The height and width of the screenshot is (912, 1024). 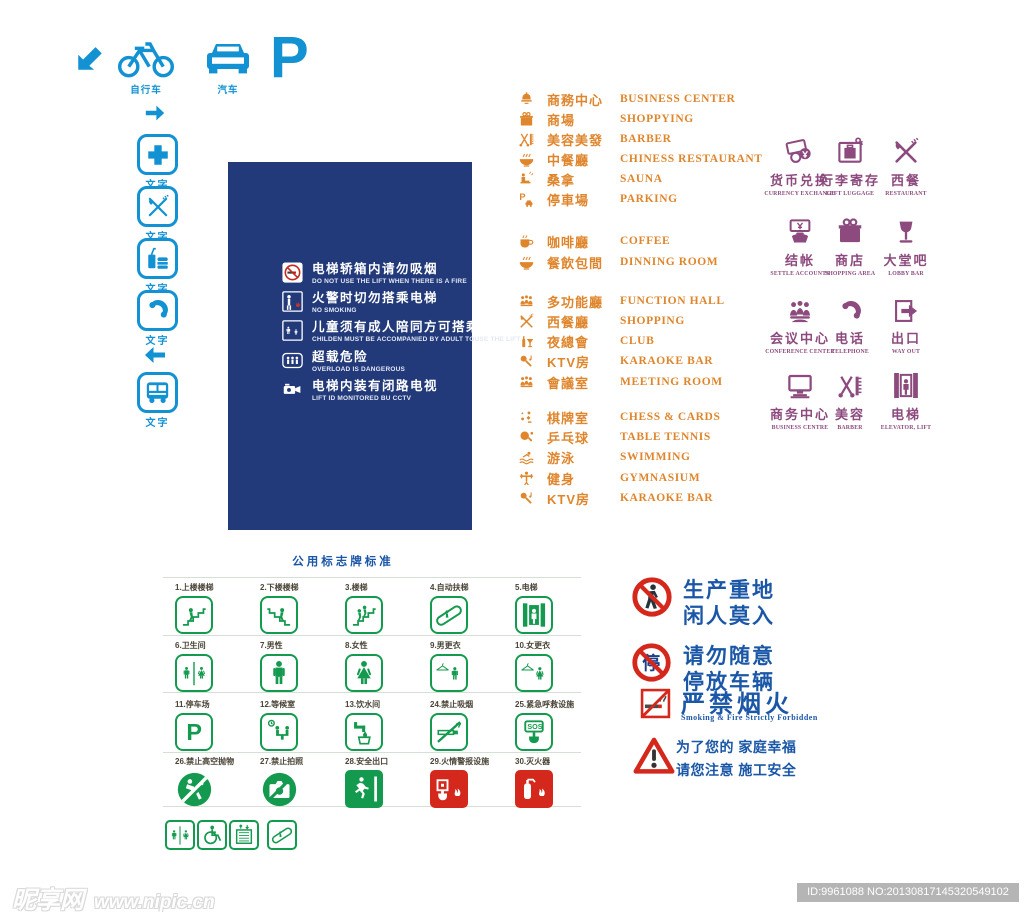 I want to click on refreshments-sign, so click(x=157, y=258).